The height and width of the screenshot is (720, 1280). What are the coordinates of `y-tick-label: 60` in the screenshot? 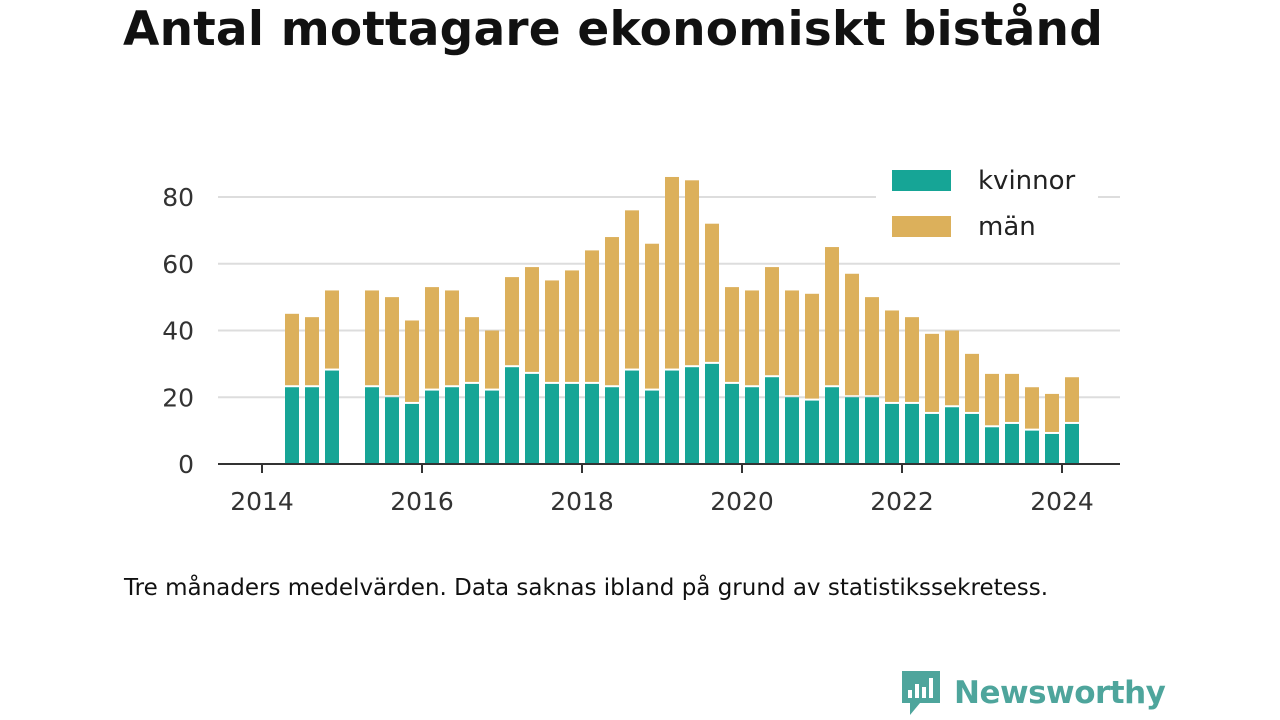 It's located at (178, 264).